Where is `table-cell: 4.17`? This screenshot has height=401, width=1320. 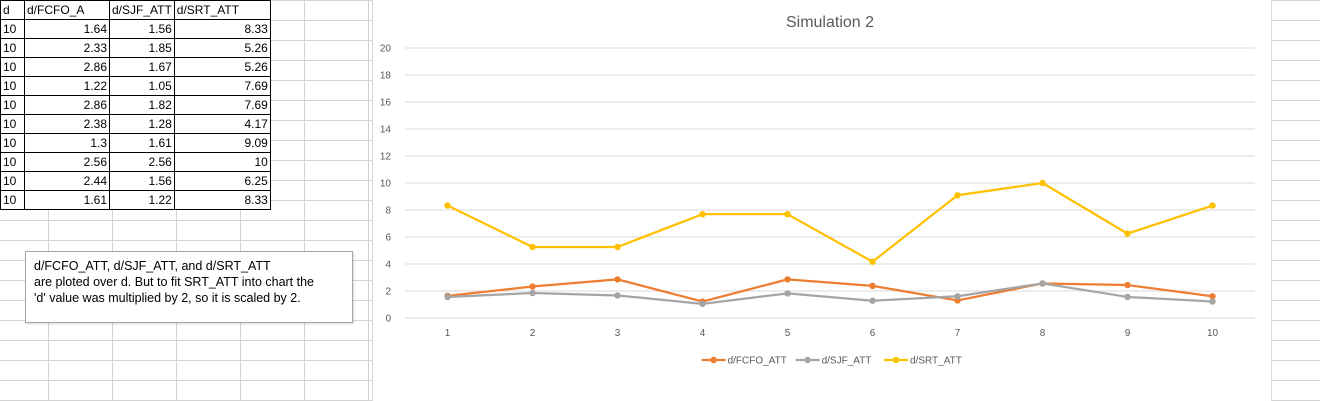
table-cell: 4.17 is located at coordinates (222, 124).